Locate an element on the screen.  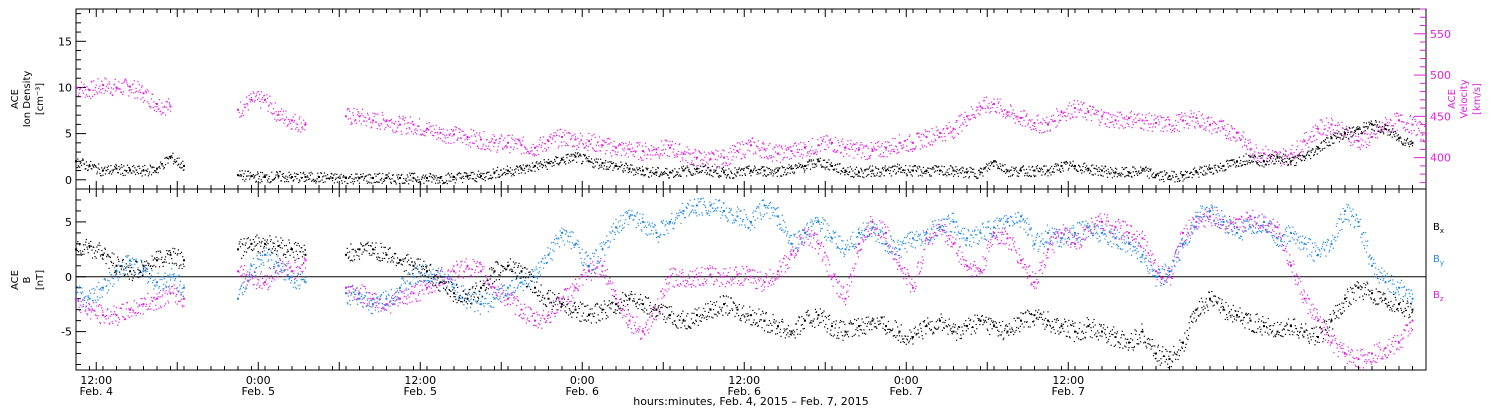
velocity-axis-unit: [km/s] is located at coordinates (1477, 99).